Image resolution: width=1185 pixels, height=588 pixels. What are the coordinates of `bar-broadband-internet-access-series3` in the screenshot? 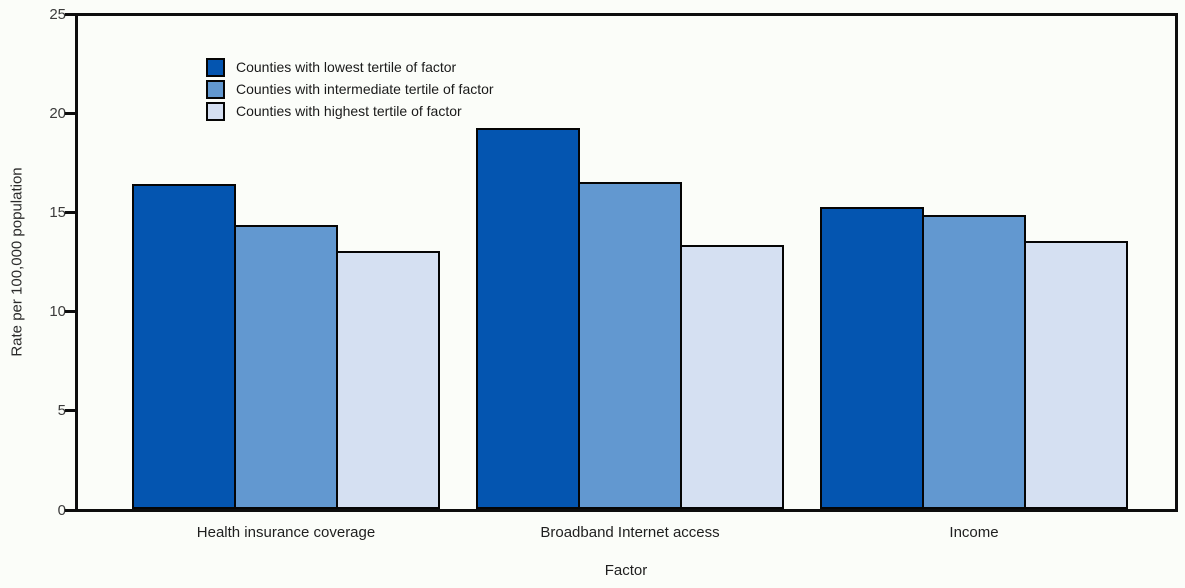 It's located at (732, 377).